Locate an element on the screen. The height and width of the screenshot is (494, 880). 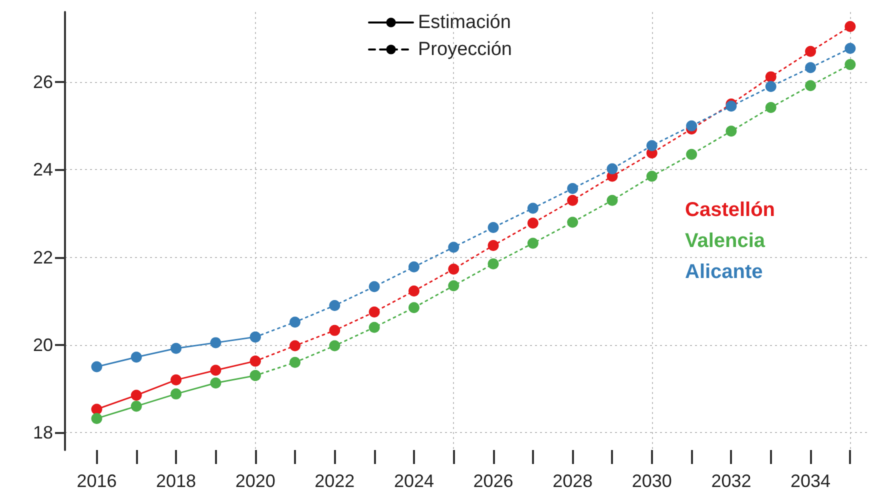
x-tick-label: 2022 is located at coordinates (334, 481).